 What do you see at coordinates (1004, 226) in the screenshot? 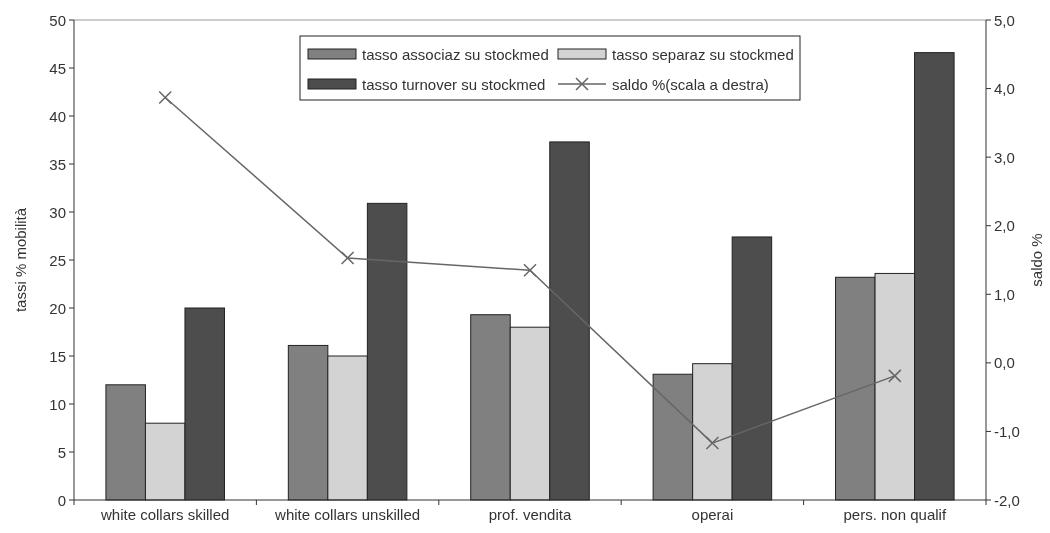
I see `y2-tick-label: 2,0` at bounding box center [1004, 226].